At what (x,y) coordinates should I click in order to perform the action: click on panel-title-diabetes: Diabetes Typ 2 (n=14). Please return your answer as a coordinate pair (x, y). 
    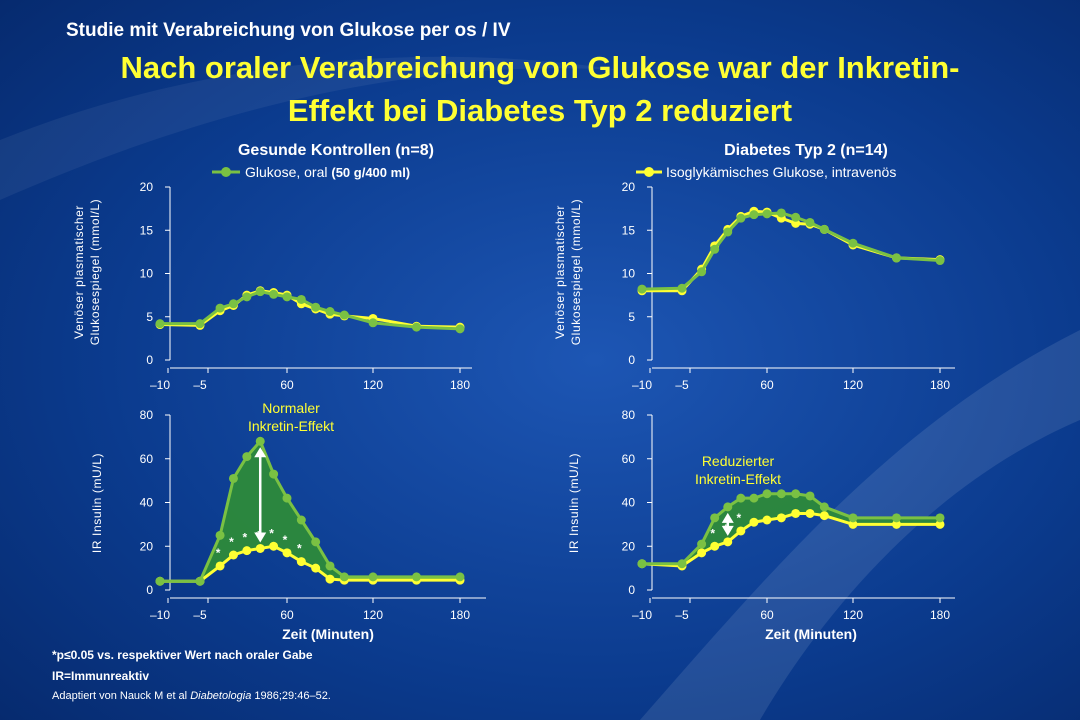
    Looking at the image, I should click on (806, 150).